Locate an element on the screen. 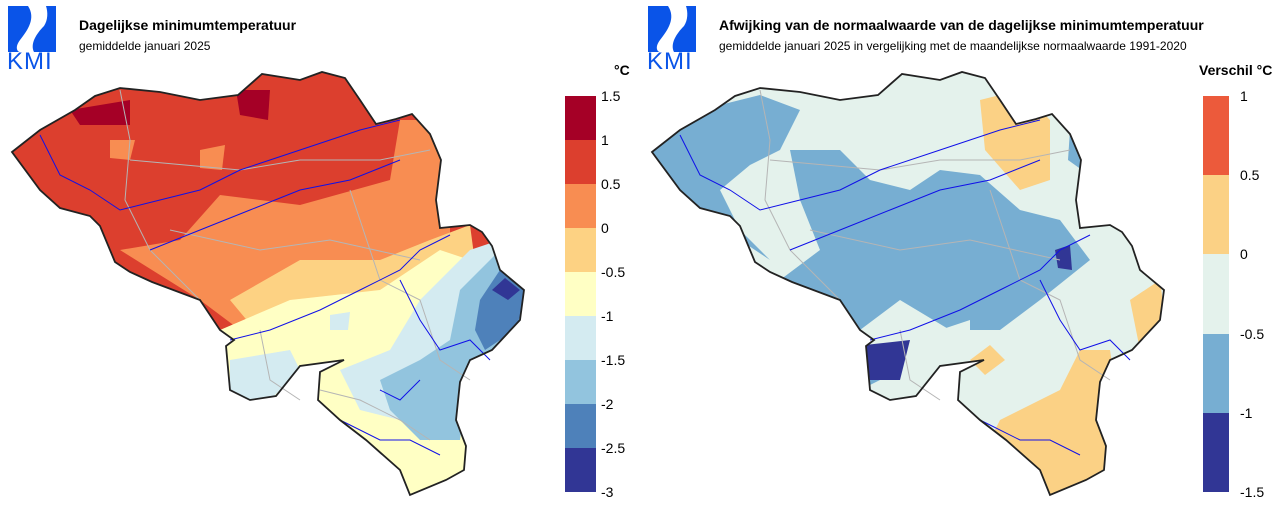 Image resolution: width=1280 pixels, height=507 pixels. left-title: Dagelijkse minimumtemperatuur is located at coordinates (188, 25).